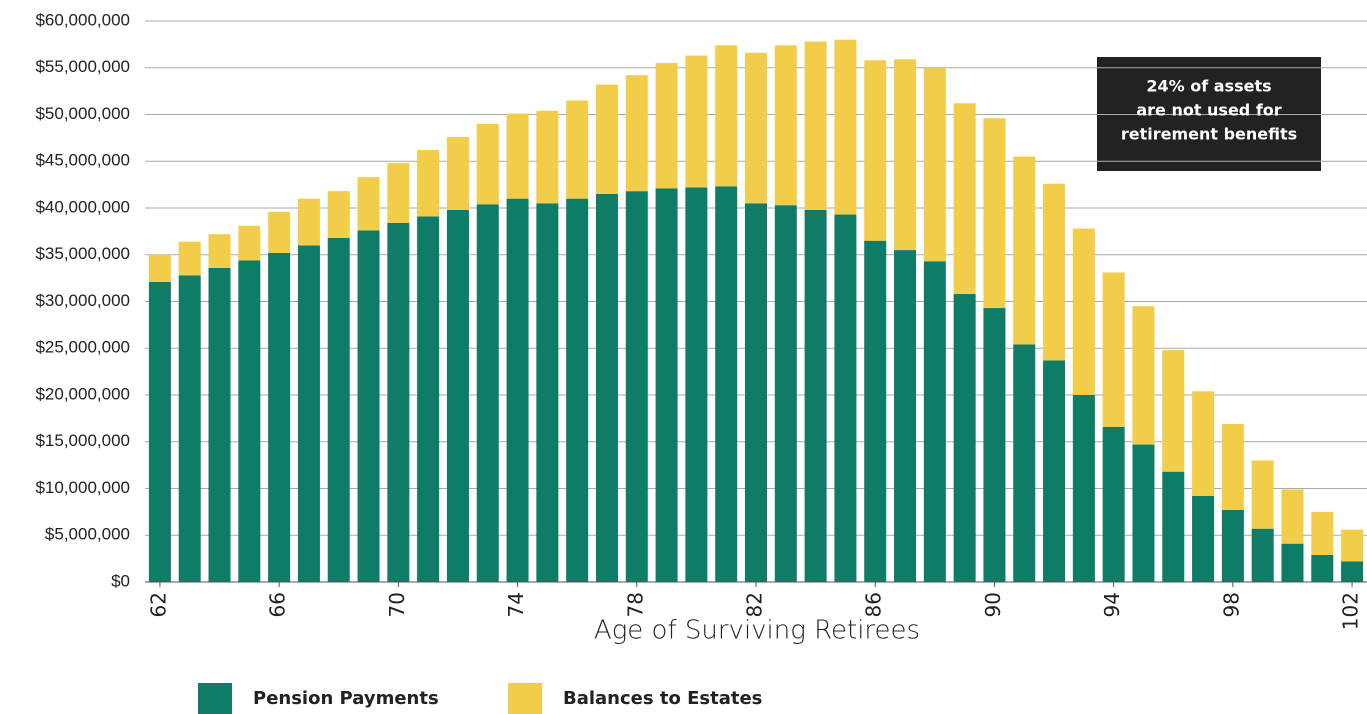 This screenshot has width=1367, height=714. What do you see at coordinates (755, 604) in the screenshot?
I see `x-tick-label: 82` at bounding box center [755, 604].